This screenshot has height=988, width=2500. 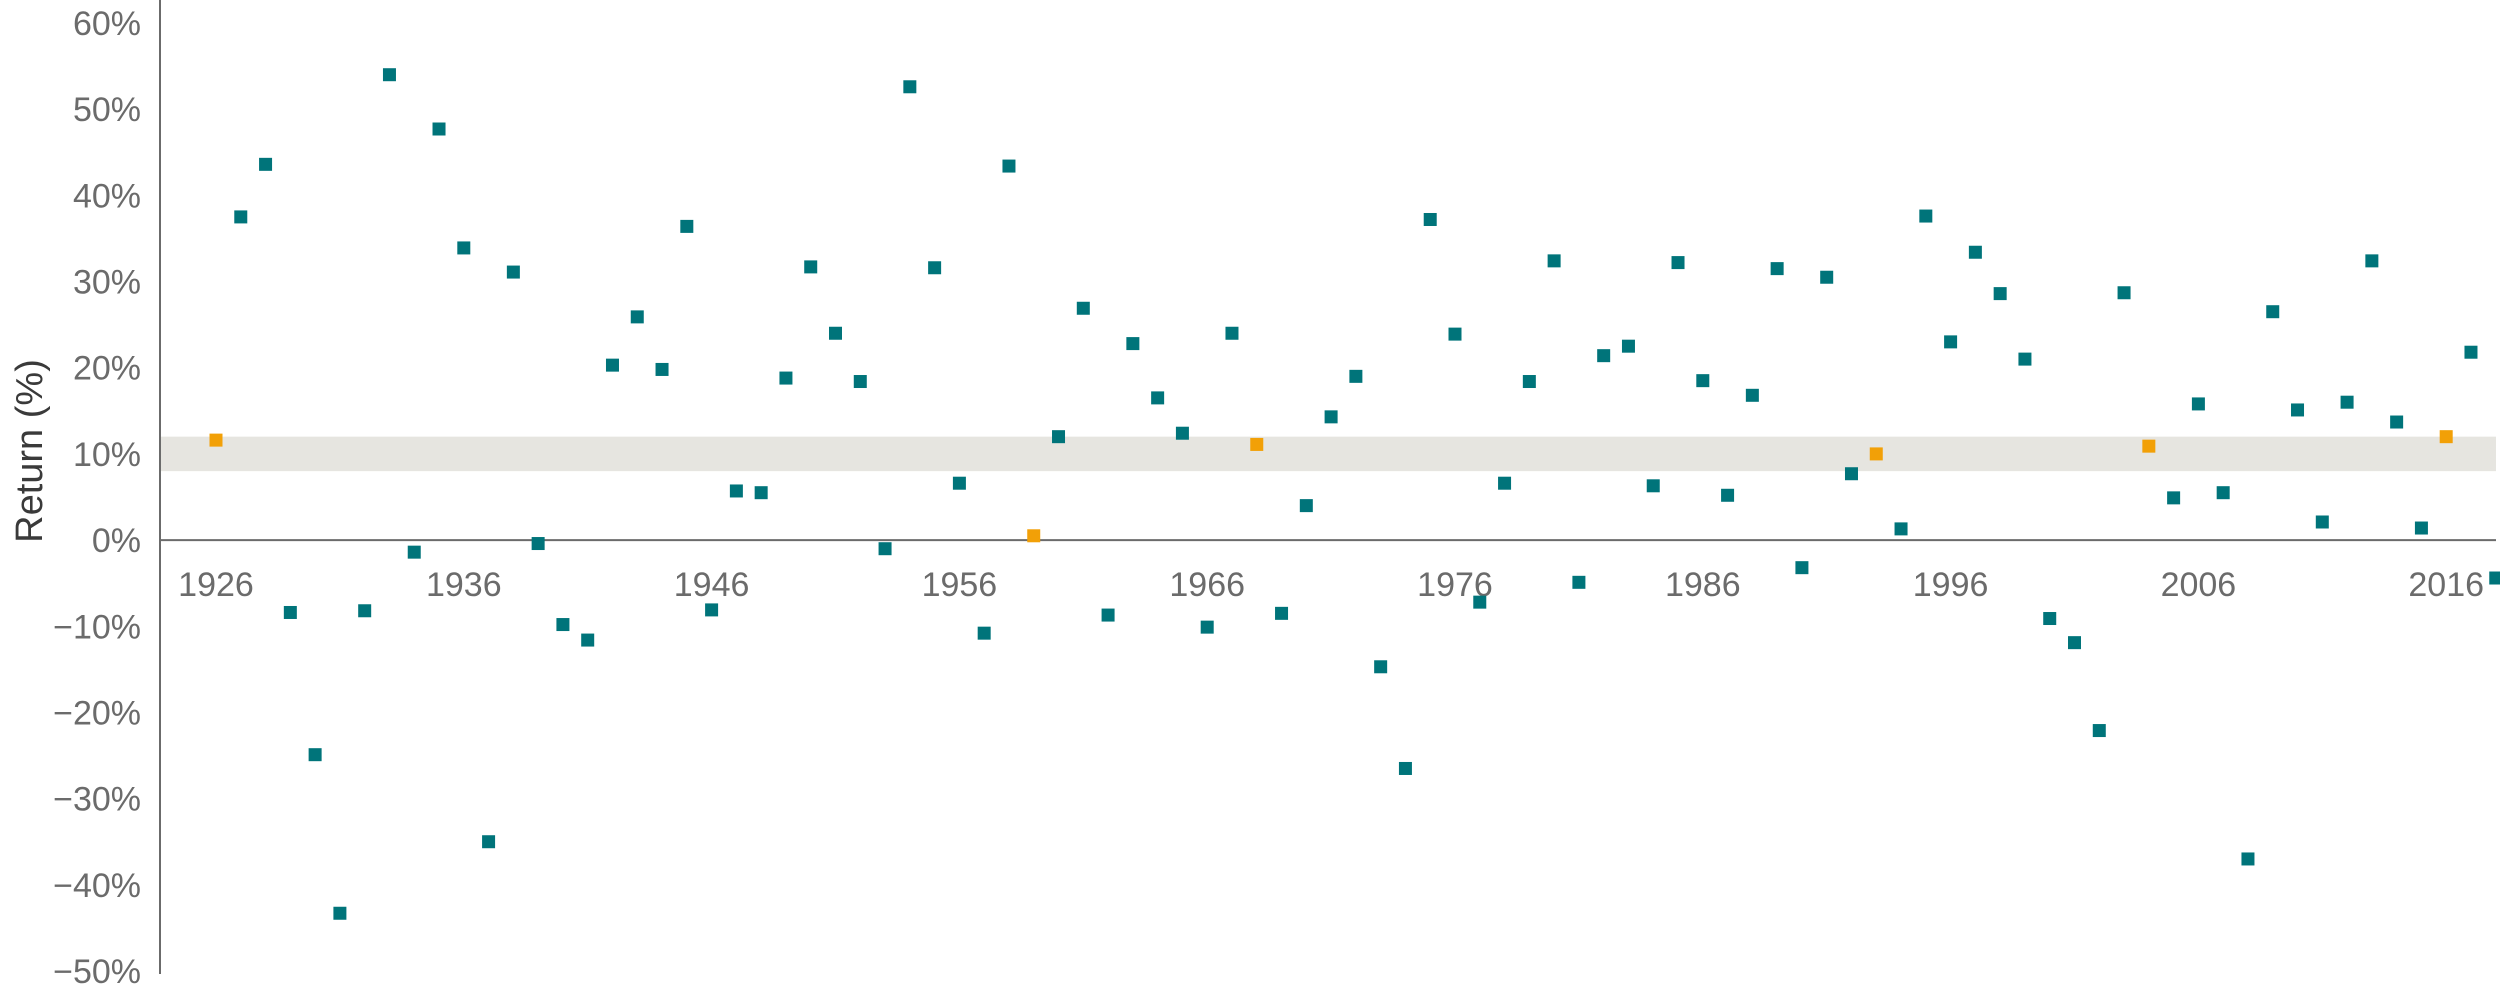 I want to click on average-return-band-layer, so click(x=1328, y=454).